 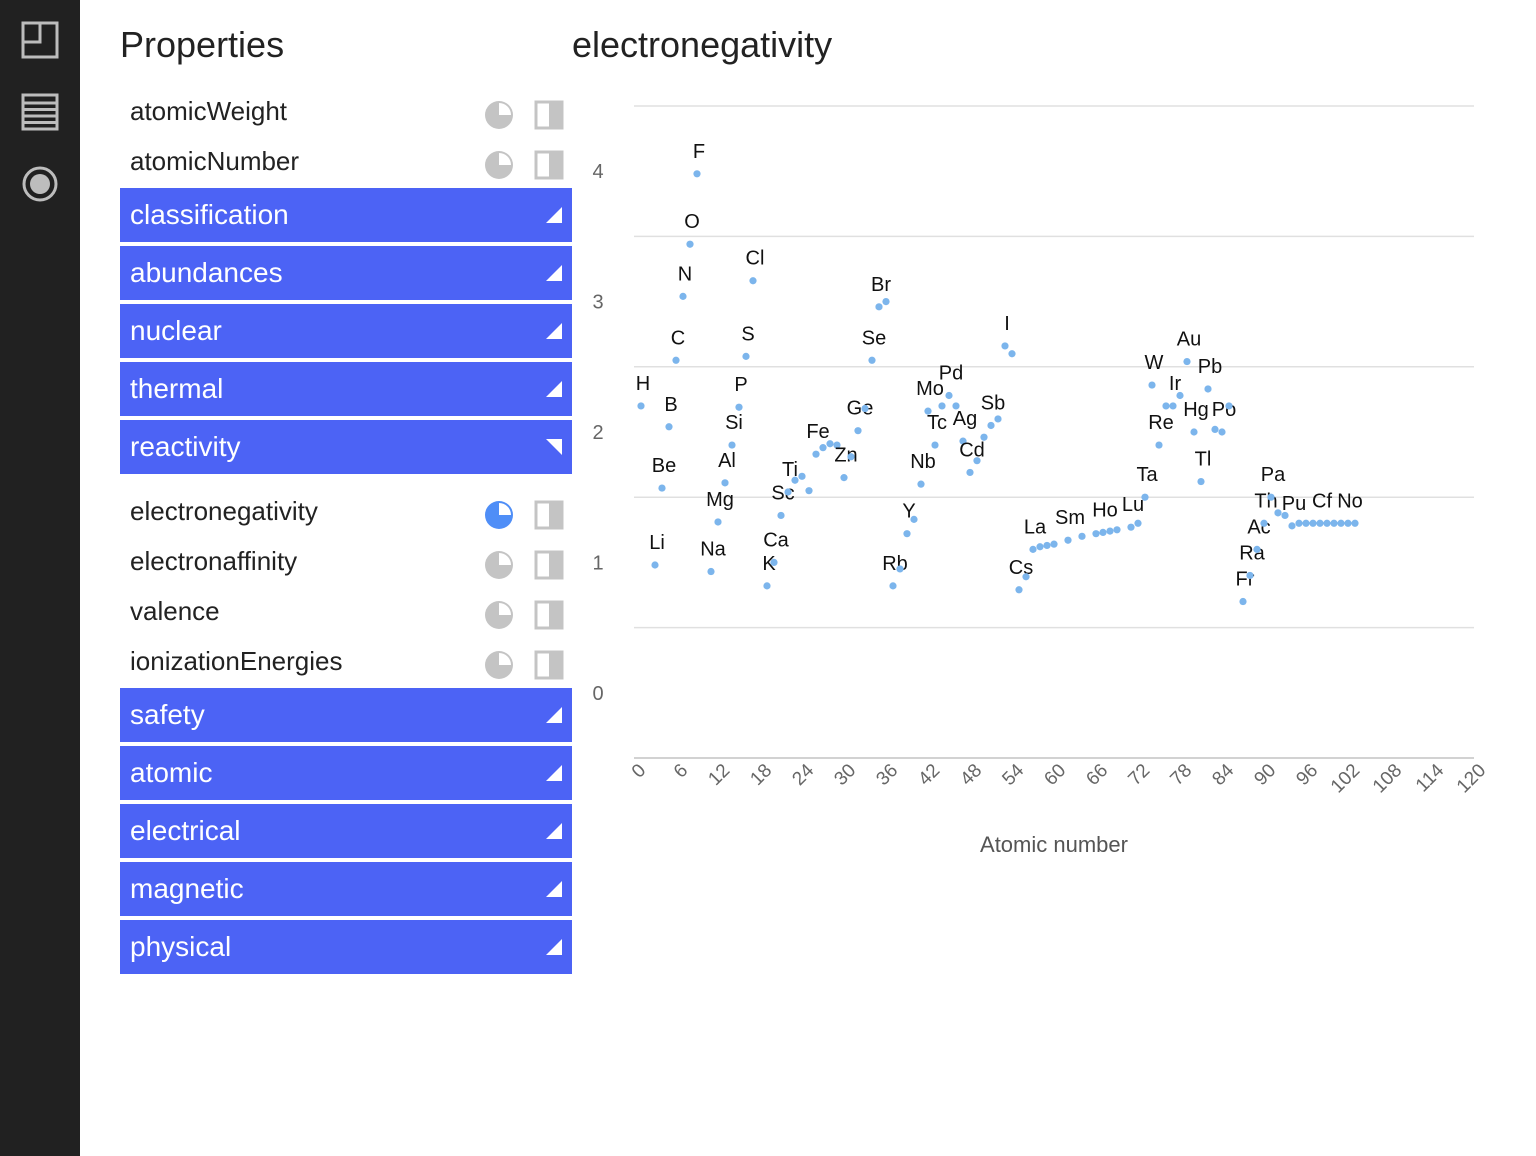 What do you see at coordinates (845, 775) in the screenshot?
I see `x-tick-label: 30` at bounding box center [845, 775].